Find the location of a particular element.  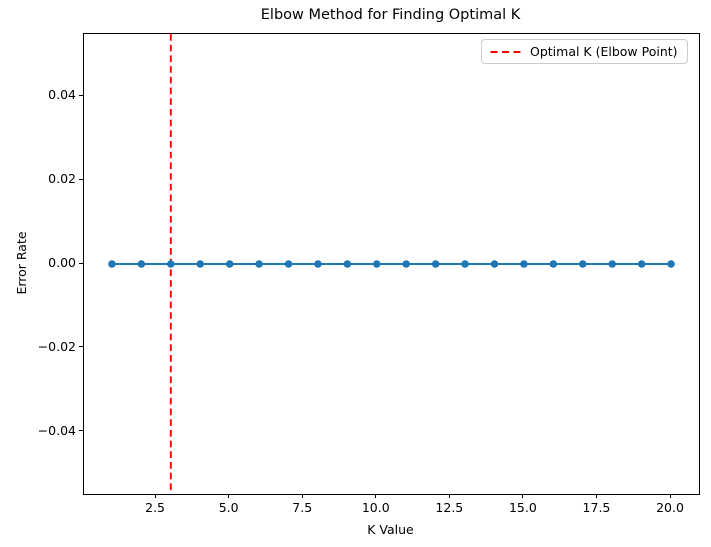

legend: Optimal K (Elbow Point) is located at coordinates (584, 51).